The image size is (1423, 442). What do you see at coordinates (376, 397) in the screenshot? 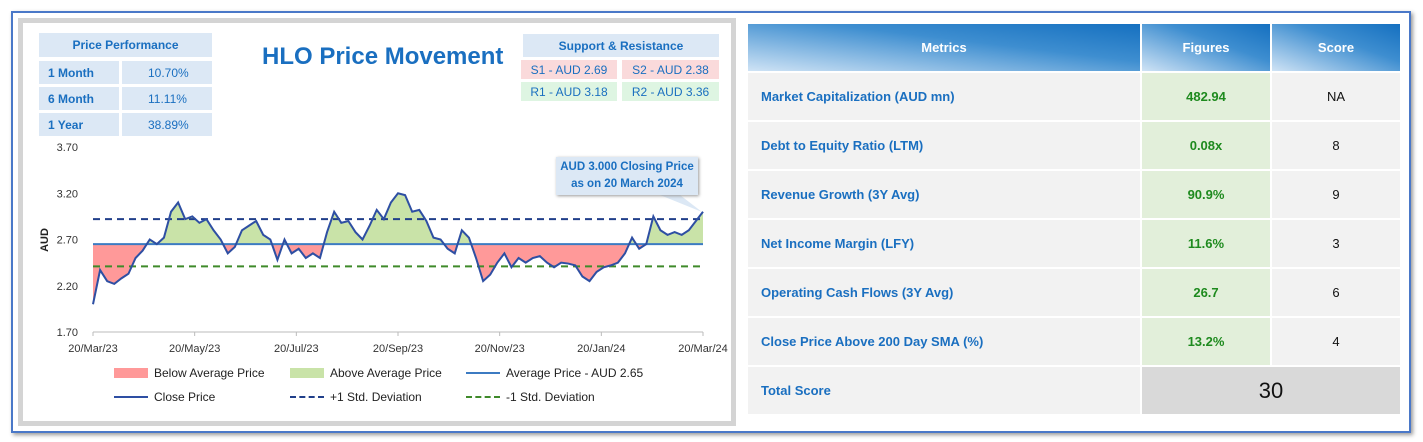
I see `legend-label: +1 Std. Deviation` at bounding box center [376, 397].